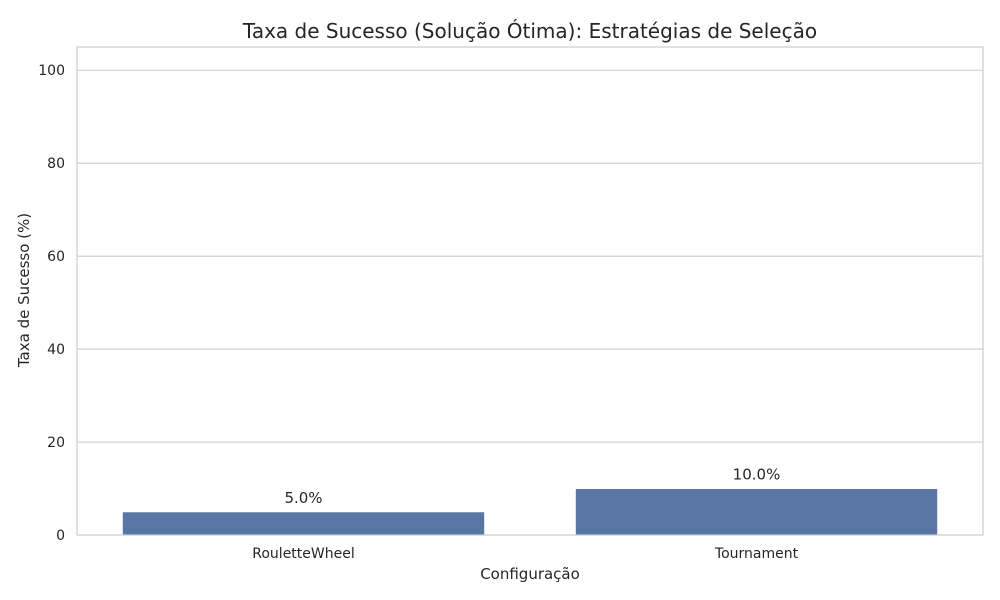  What do you see at coordinates (757, 475) in the screenshot?
I see `bar-value-label: 10.0%` at bounding box center [757, 475].